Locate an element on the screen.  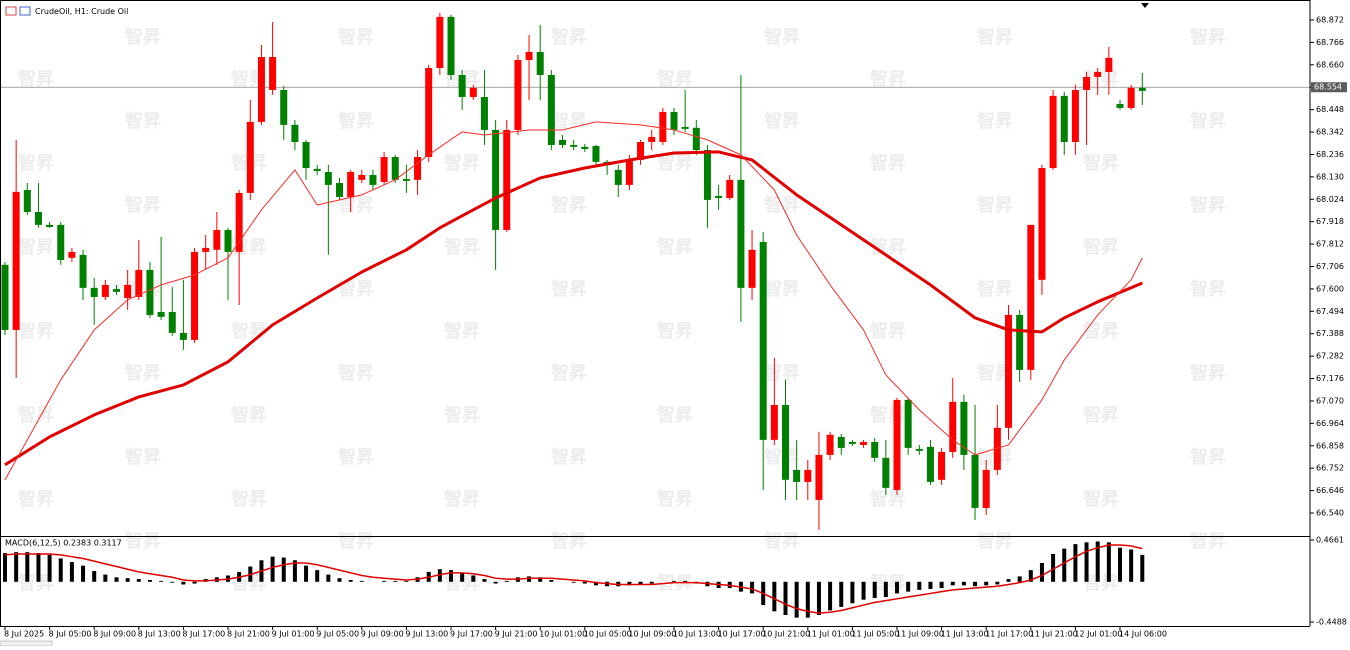
y-tick-label: 66.964 is located at coordinates (1330, 423).